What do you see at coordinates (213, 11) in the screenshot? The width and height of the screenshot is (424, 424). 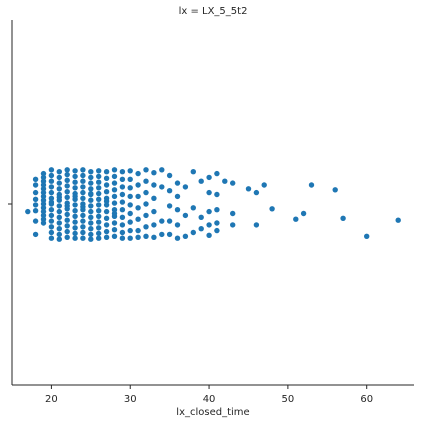 I see `chart-title: lx = LX_5_5t2` at bounding box center [213, 11].